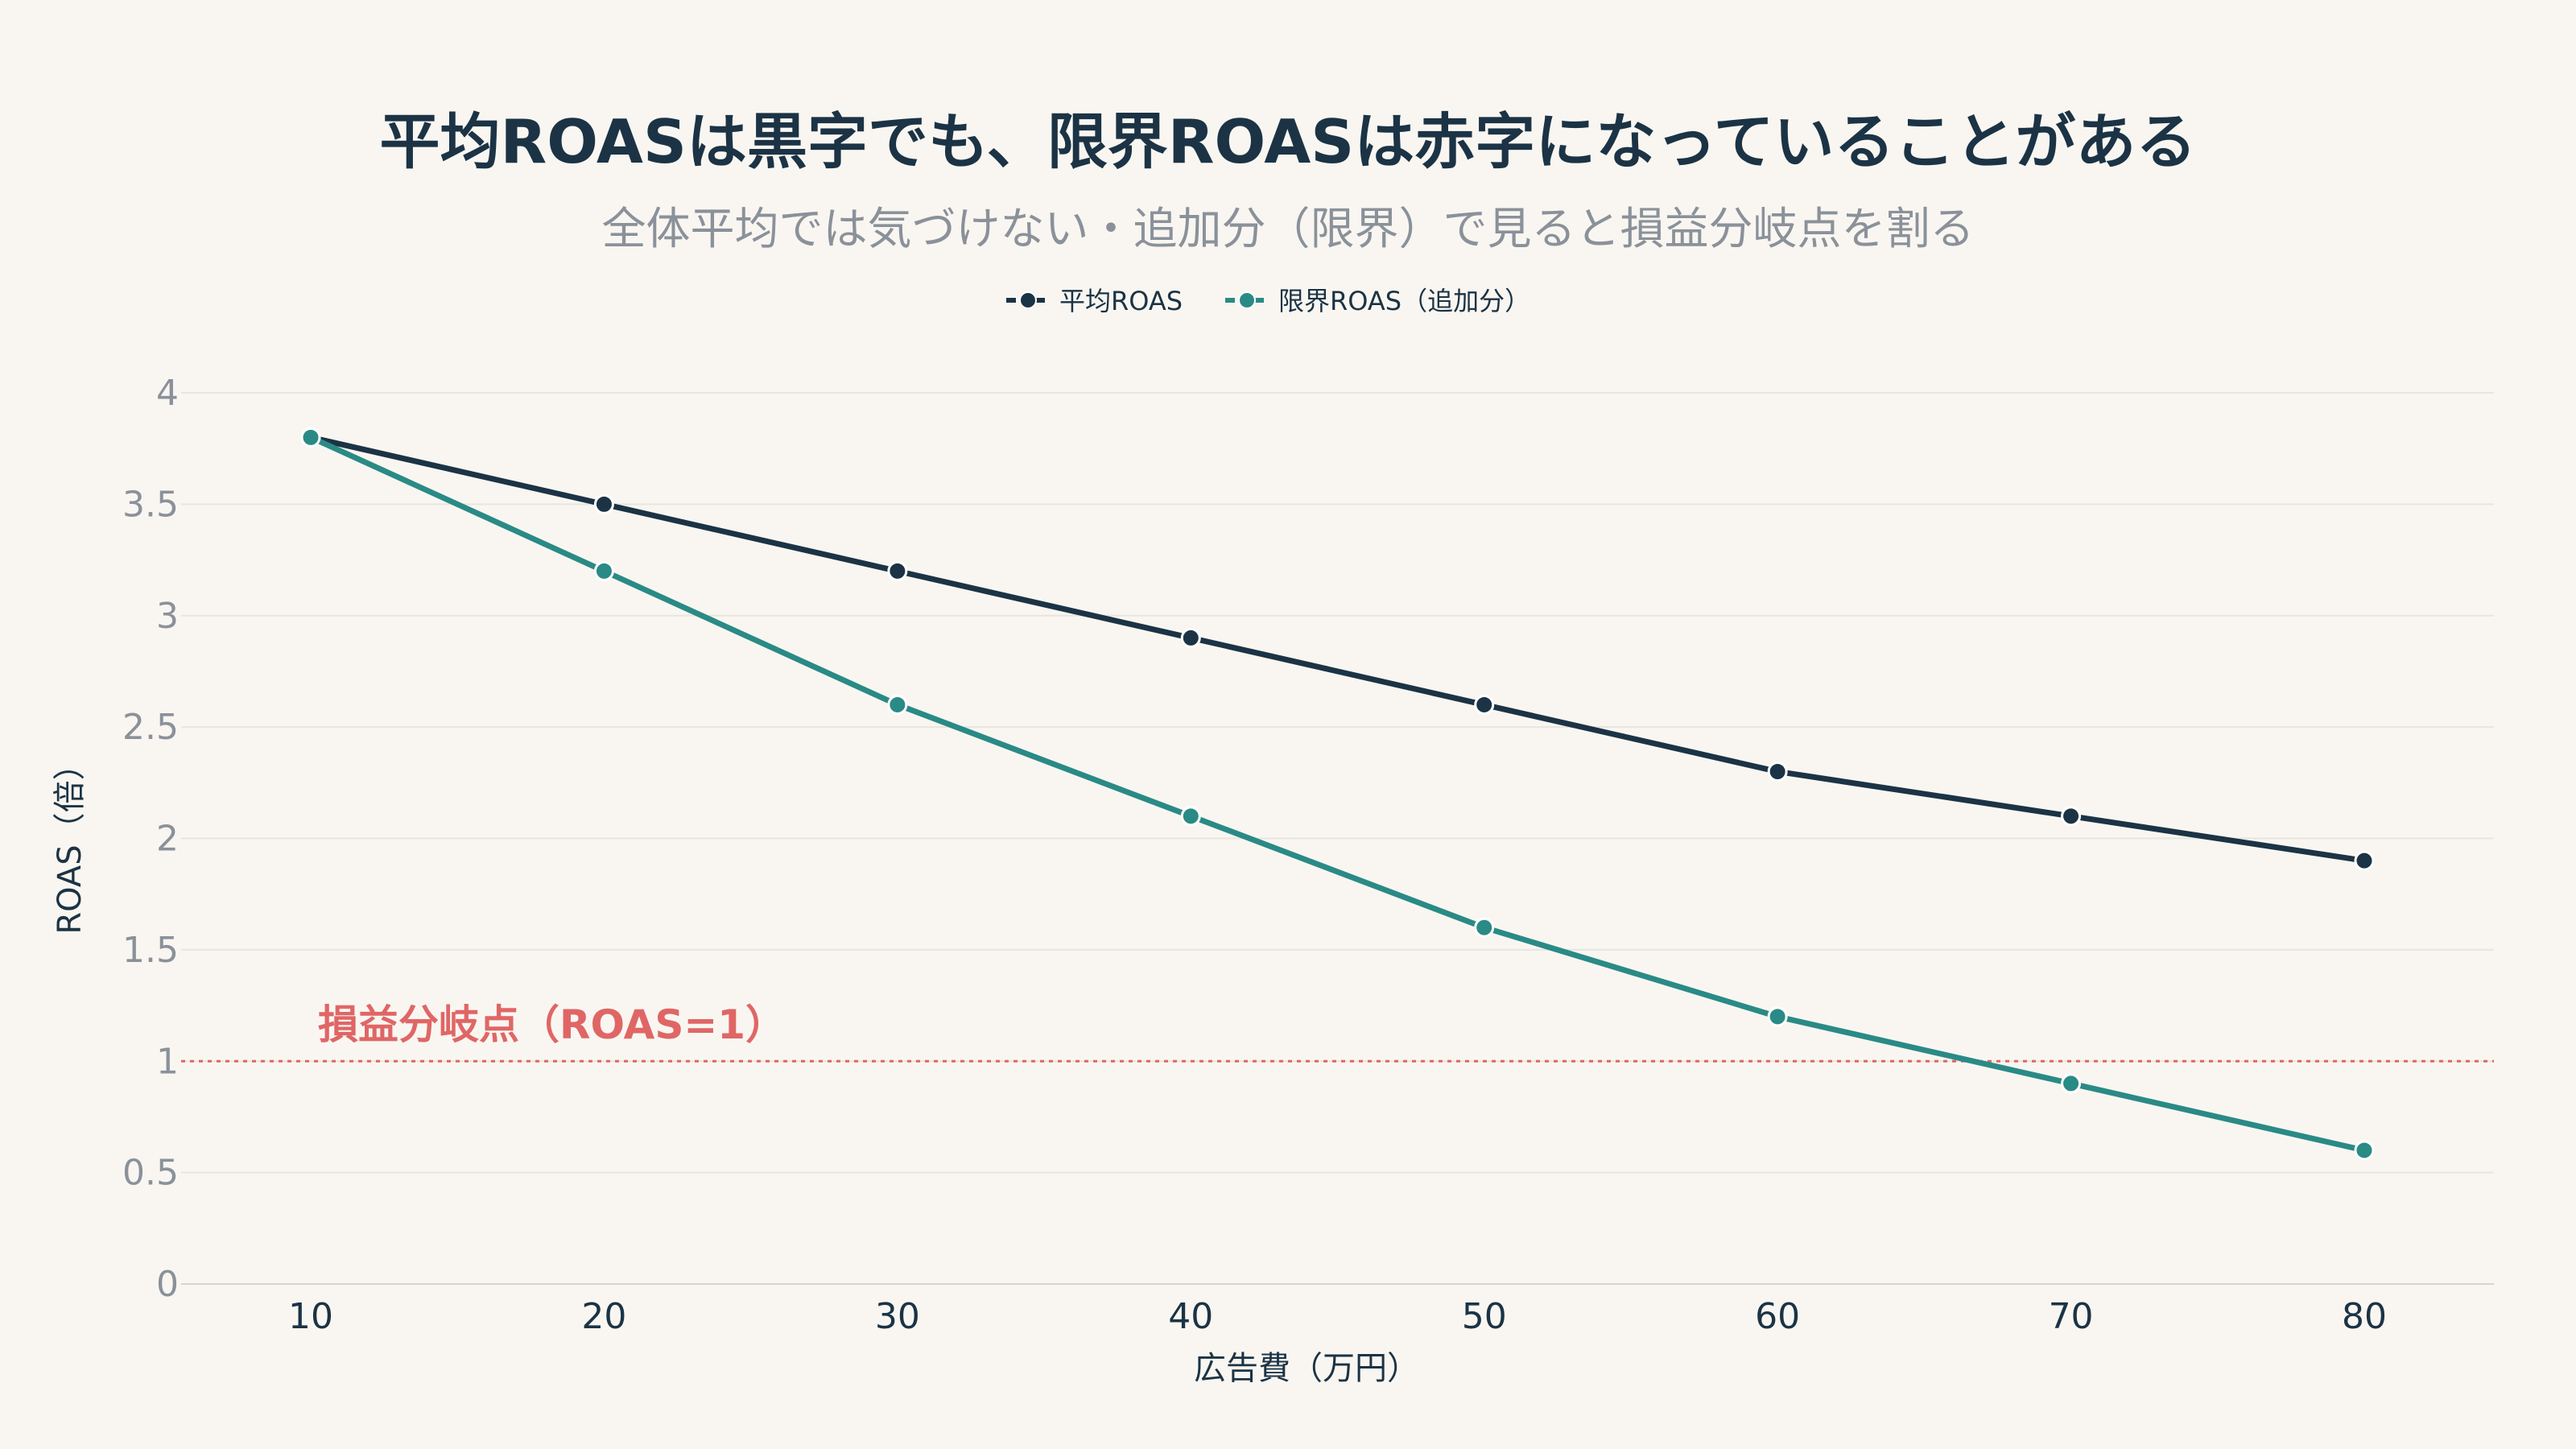 The image size is (2576, 1449). I want to click on legend-item-1: 平均ROAS, so click(1094, 301).